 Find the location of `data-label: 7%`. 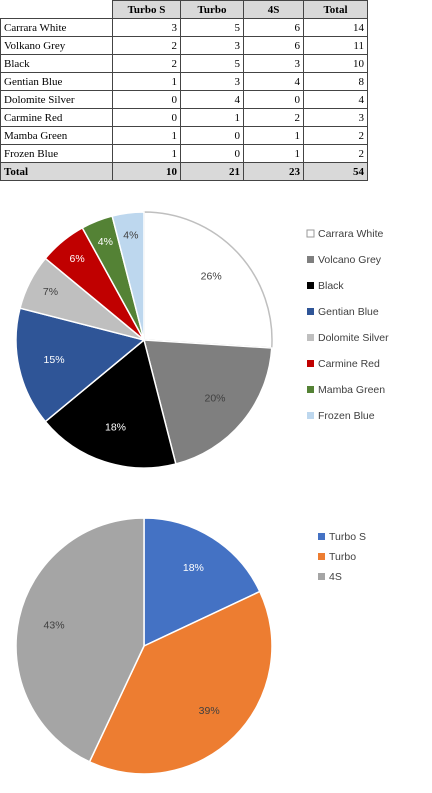

data-label: 7% is located at coordinates (50, 292).